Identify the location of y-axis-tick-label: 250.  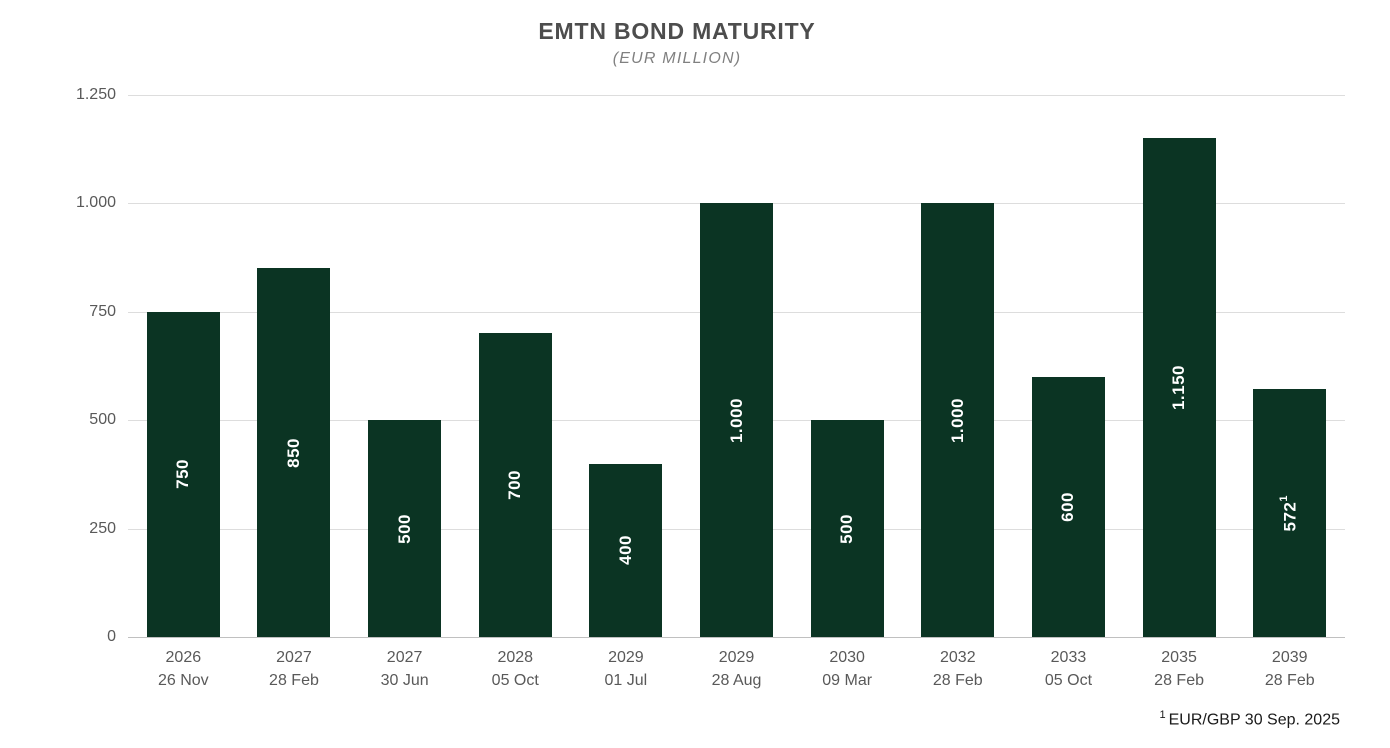
(102, 528).